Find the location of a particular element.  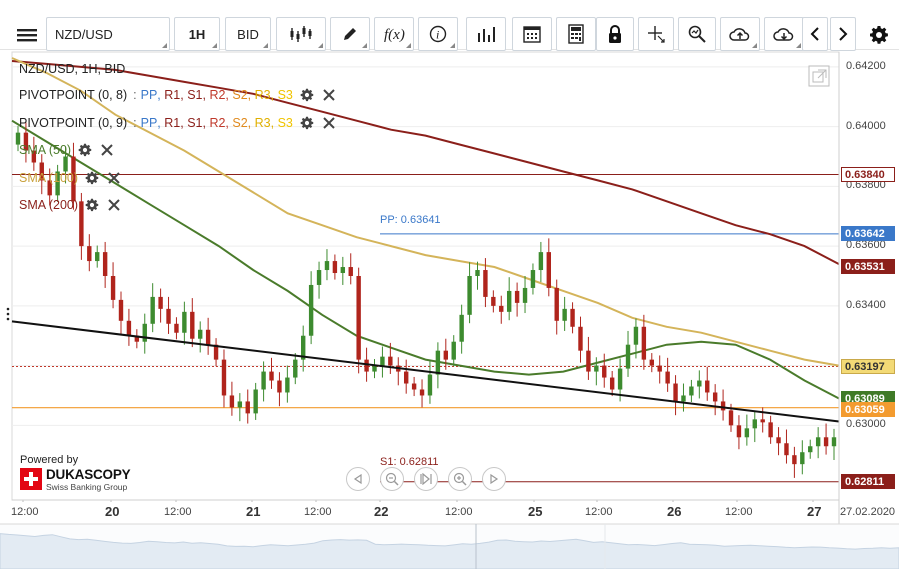

lock-icon is located at coordinates (615, 34).